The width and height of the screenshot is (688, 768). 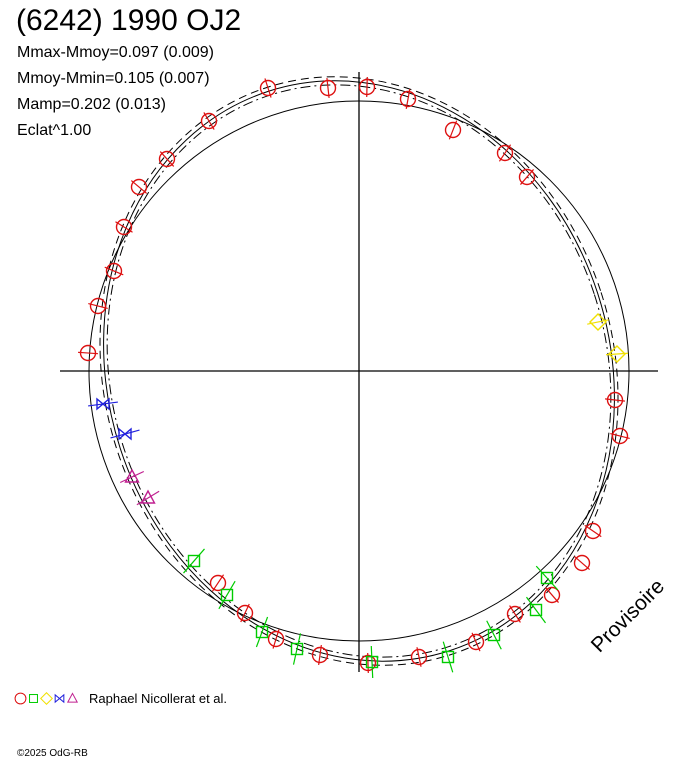 I want to click on circle-symbol-icon, so click(x=20, y=698).